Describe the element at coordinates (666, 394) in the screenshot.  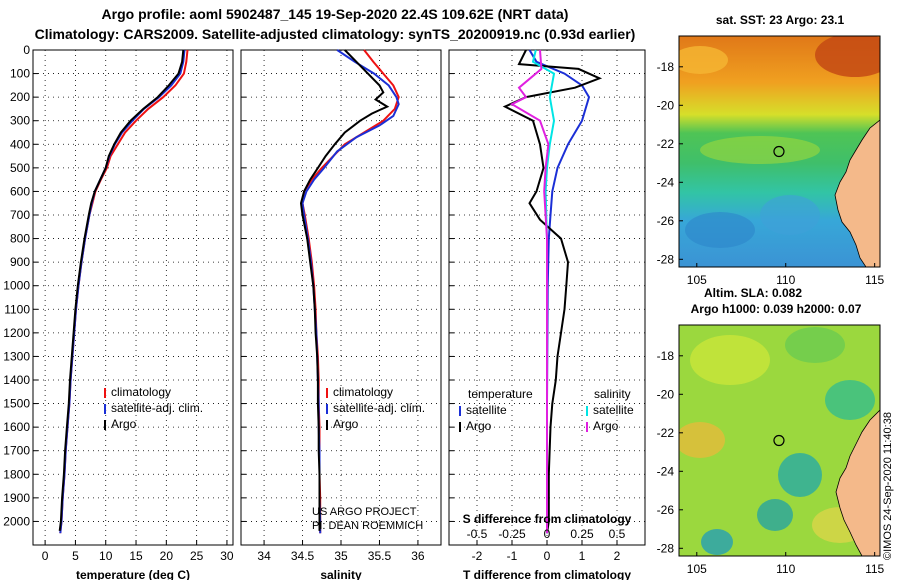
I see `sla-ytick-label: -20` at that location.